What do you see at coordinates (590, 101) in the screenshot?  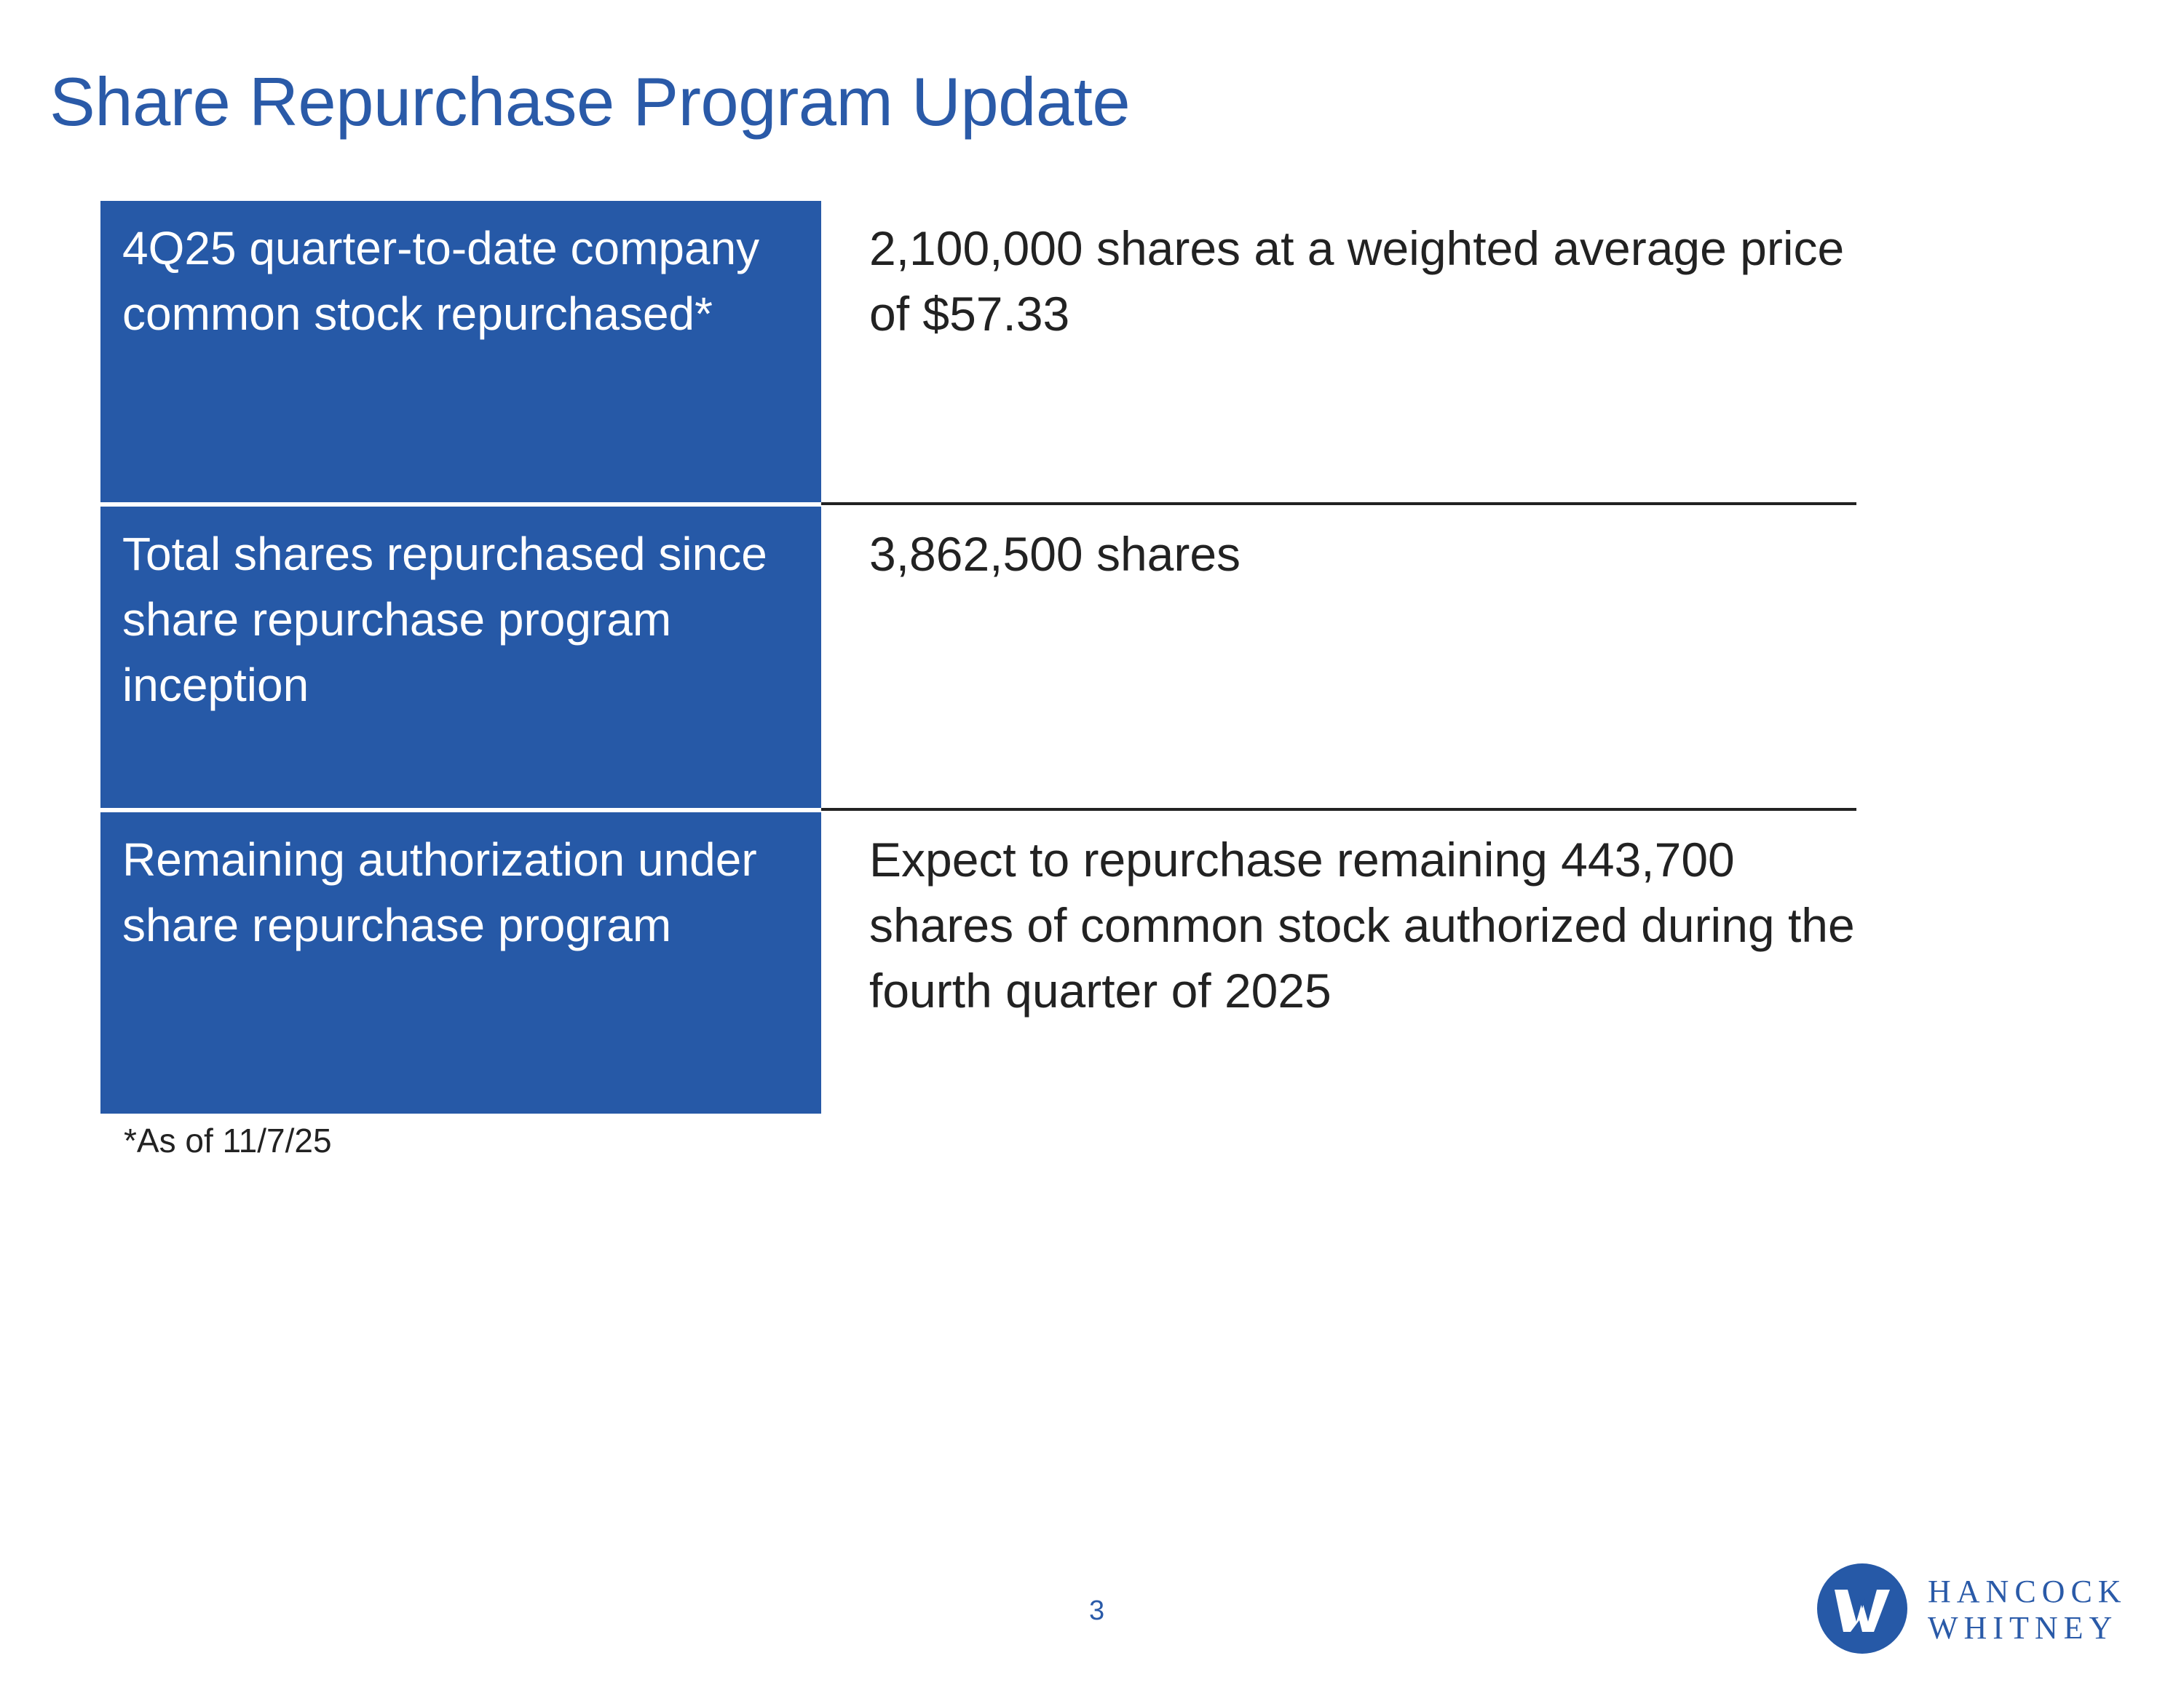 I see `page-title: Share Repurchase Program Update` at bounding box center [590, 101].